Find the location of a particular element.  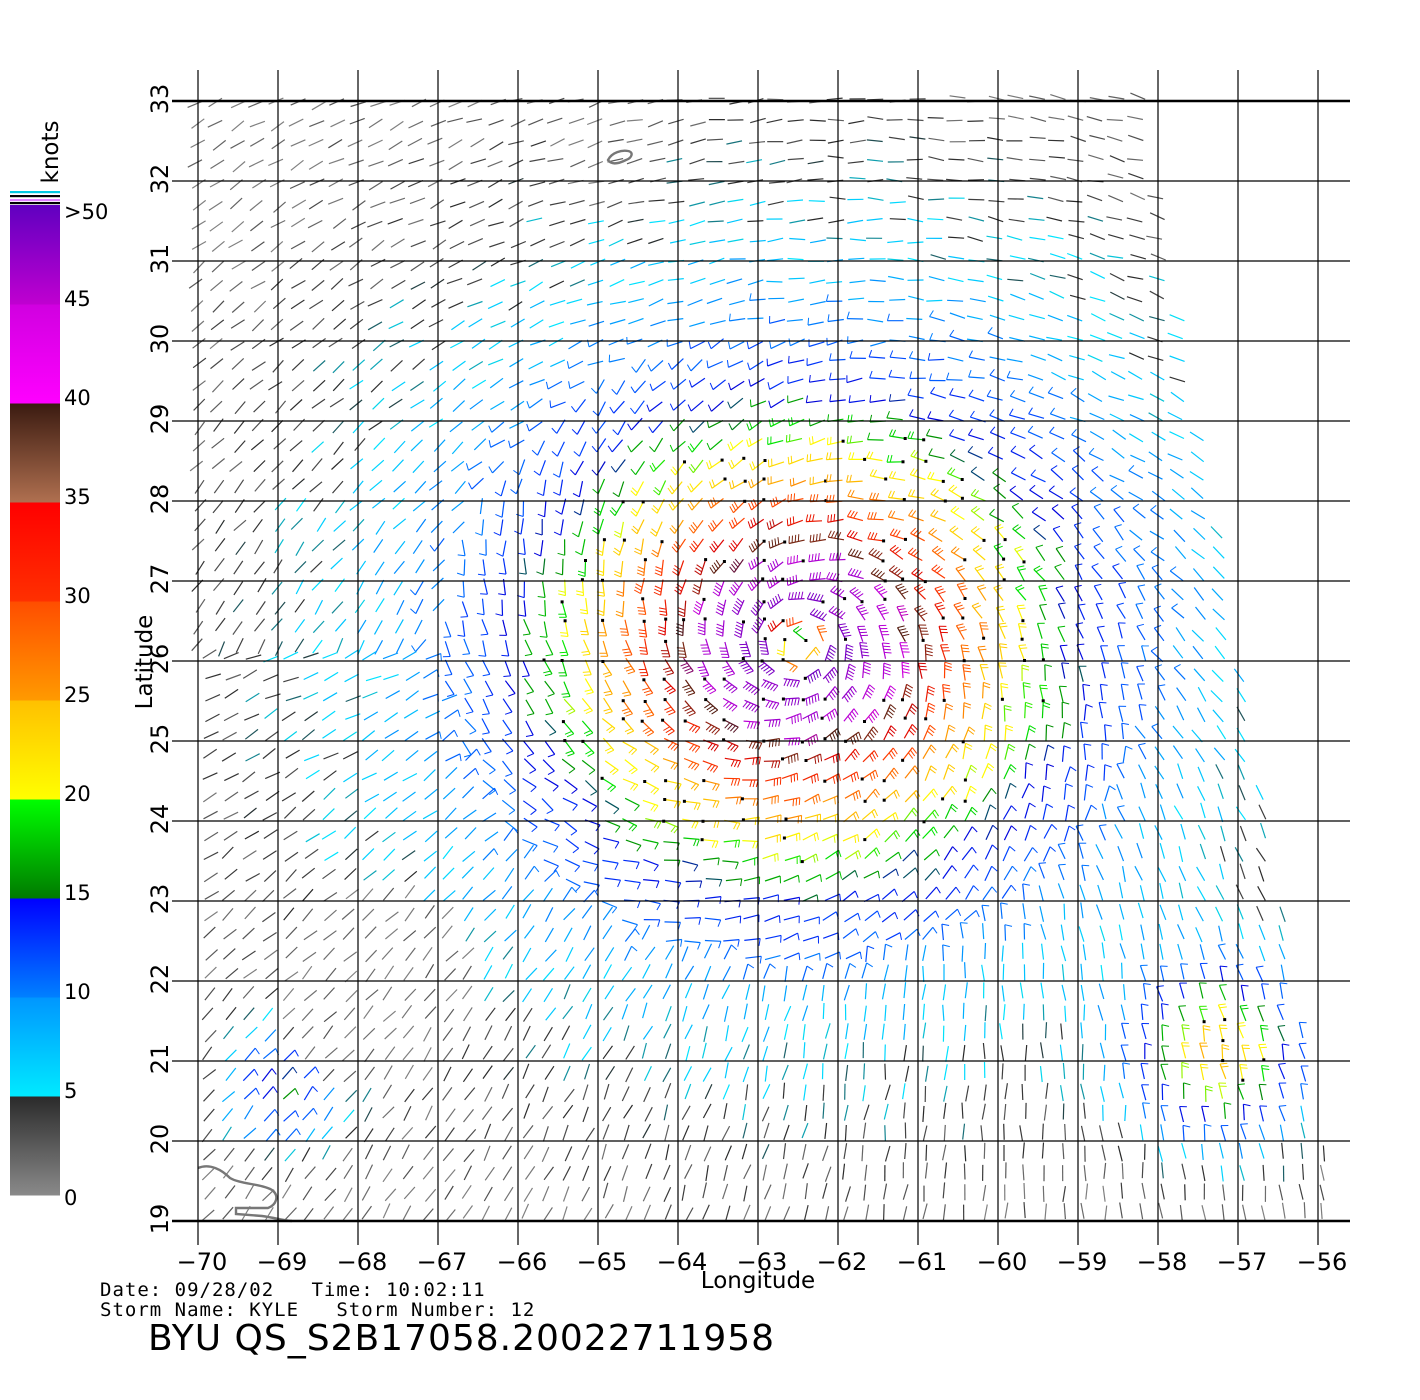

rain-flag is located at coordinates (724, 561).